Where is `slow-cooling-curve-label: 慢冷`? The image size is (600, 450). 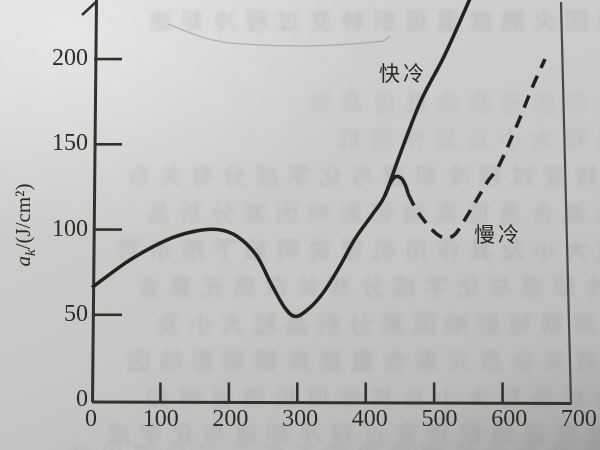 slow-cooling-curve-label: 慢冷 is located at coordinates (498, 235).